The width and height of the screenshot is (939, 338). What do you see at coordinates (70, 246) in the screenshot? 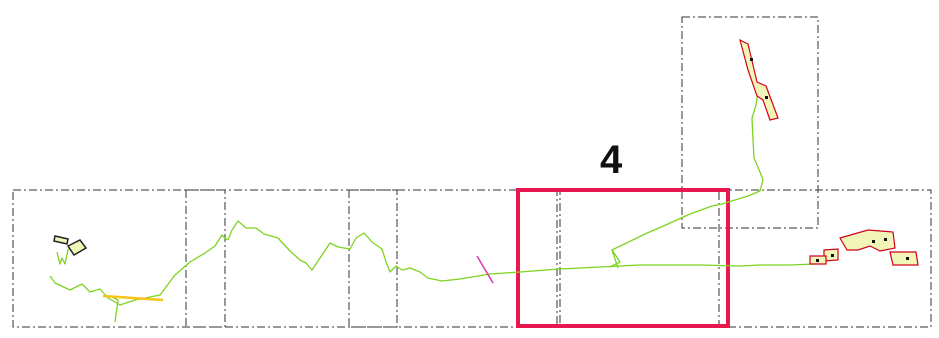
I see `structure-left` at bounding box center [70, 246].